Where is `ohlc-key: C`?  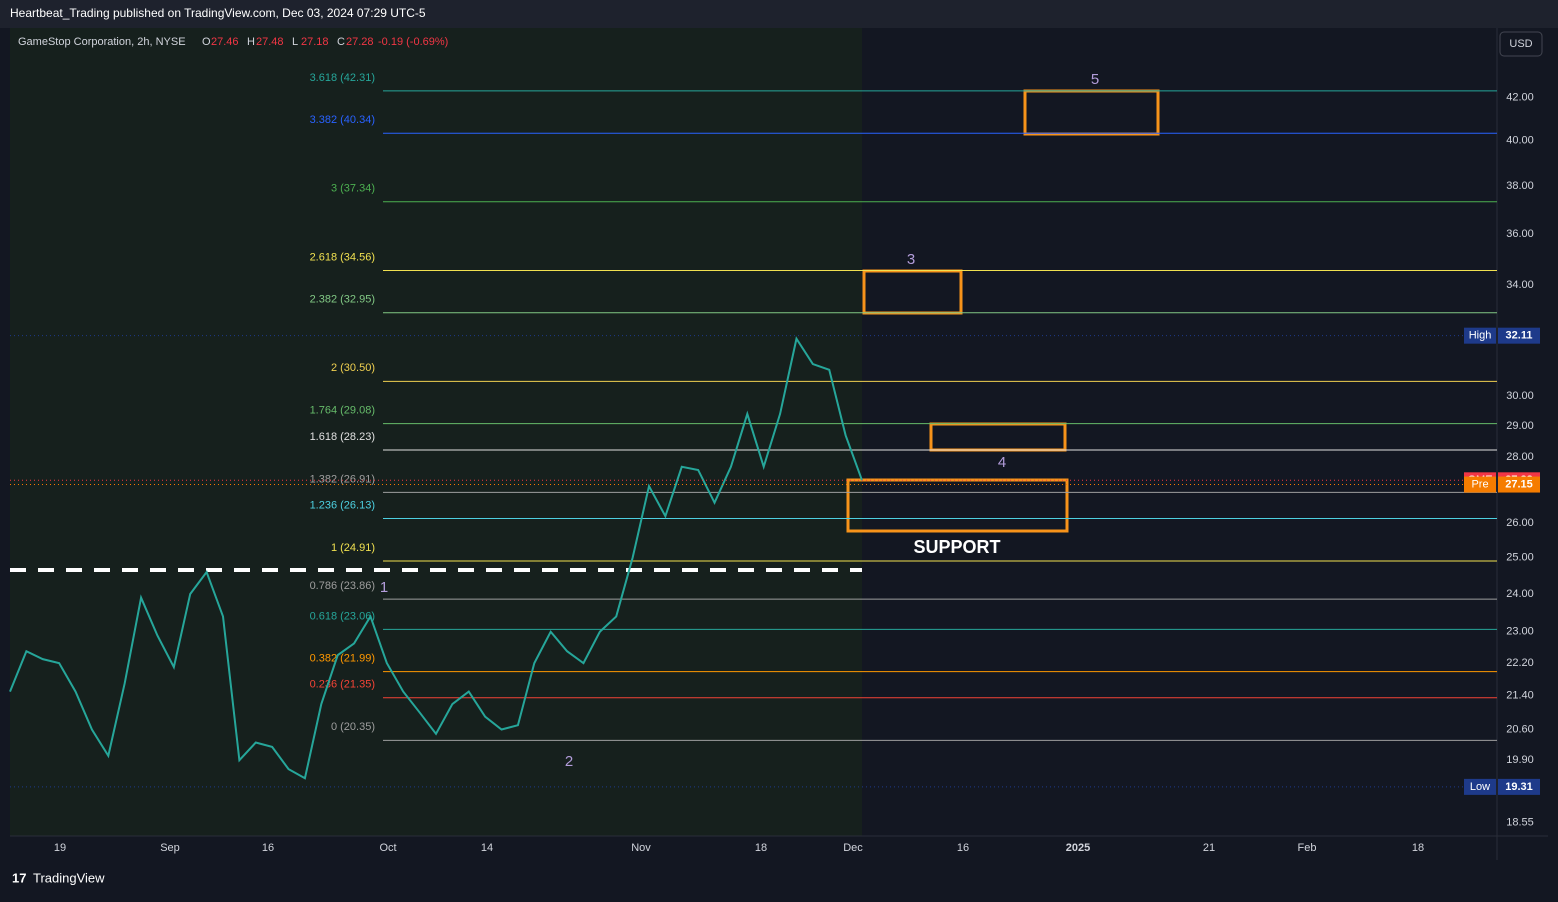
ohlc-key: C is located at coordinates (341, 42).